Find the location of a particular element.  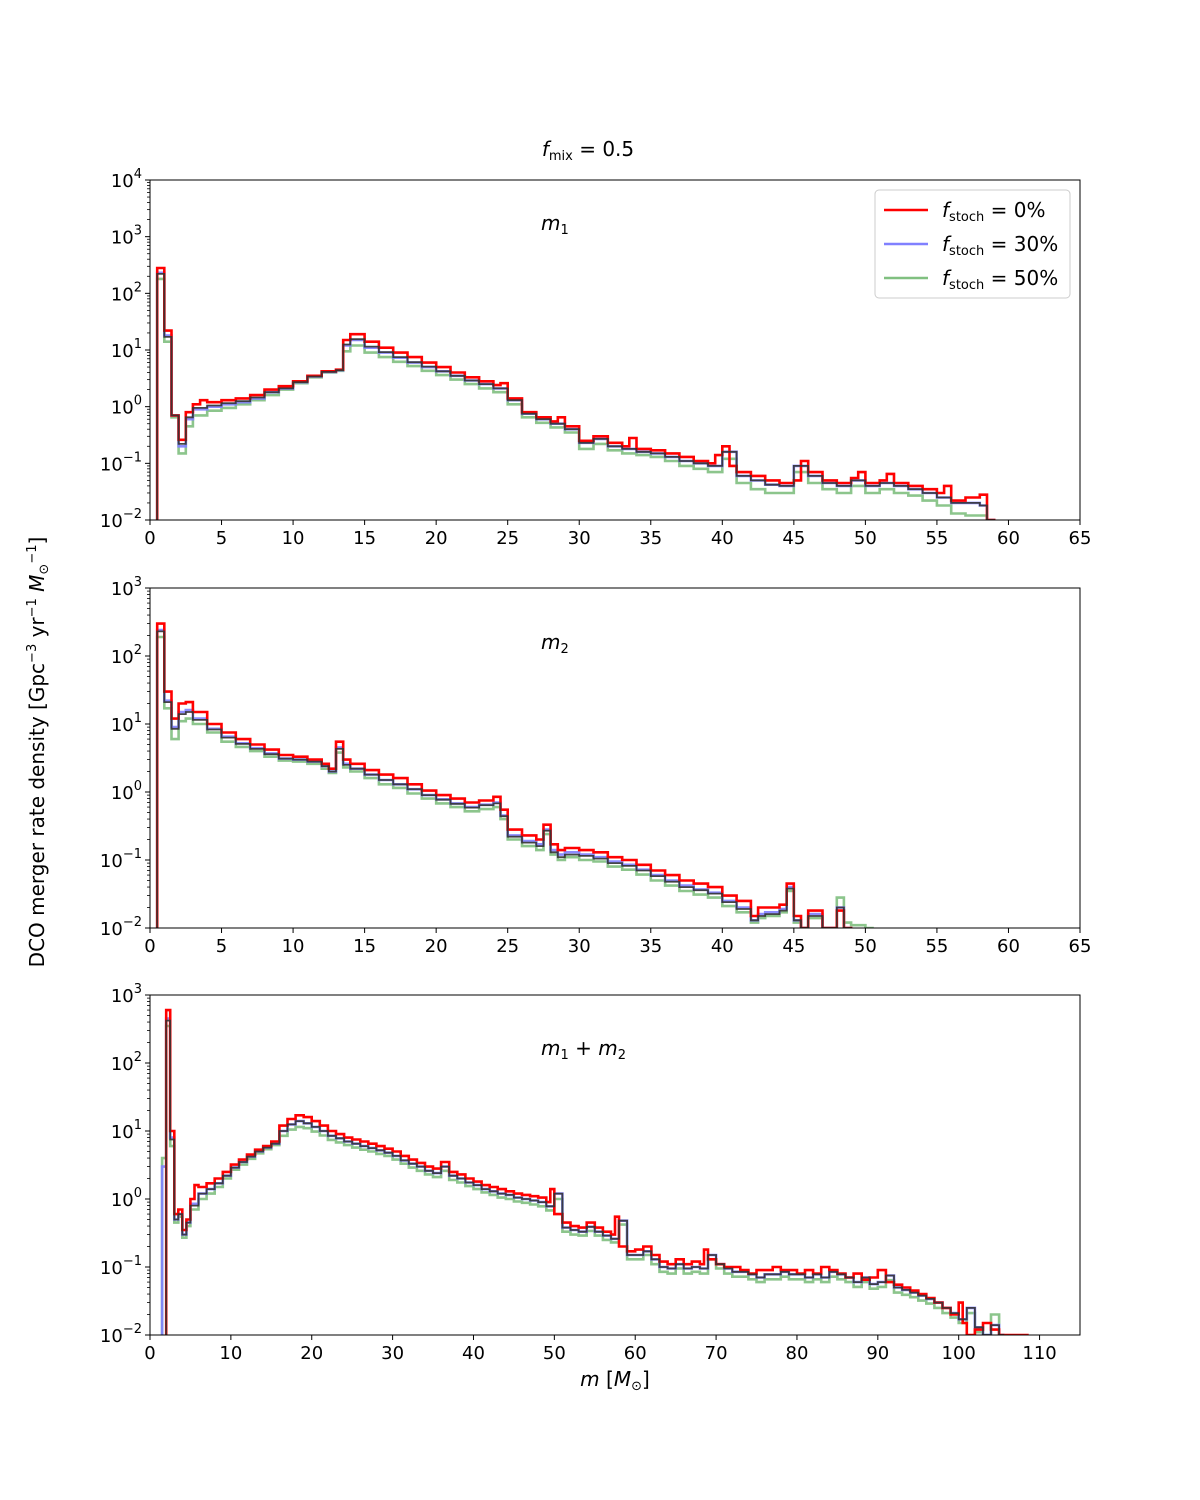

legend-frame is located at coordinates (972, 244).